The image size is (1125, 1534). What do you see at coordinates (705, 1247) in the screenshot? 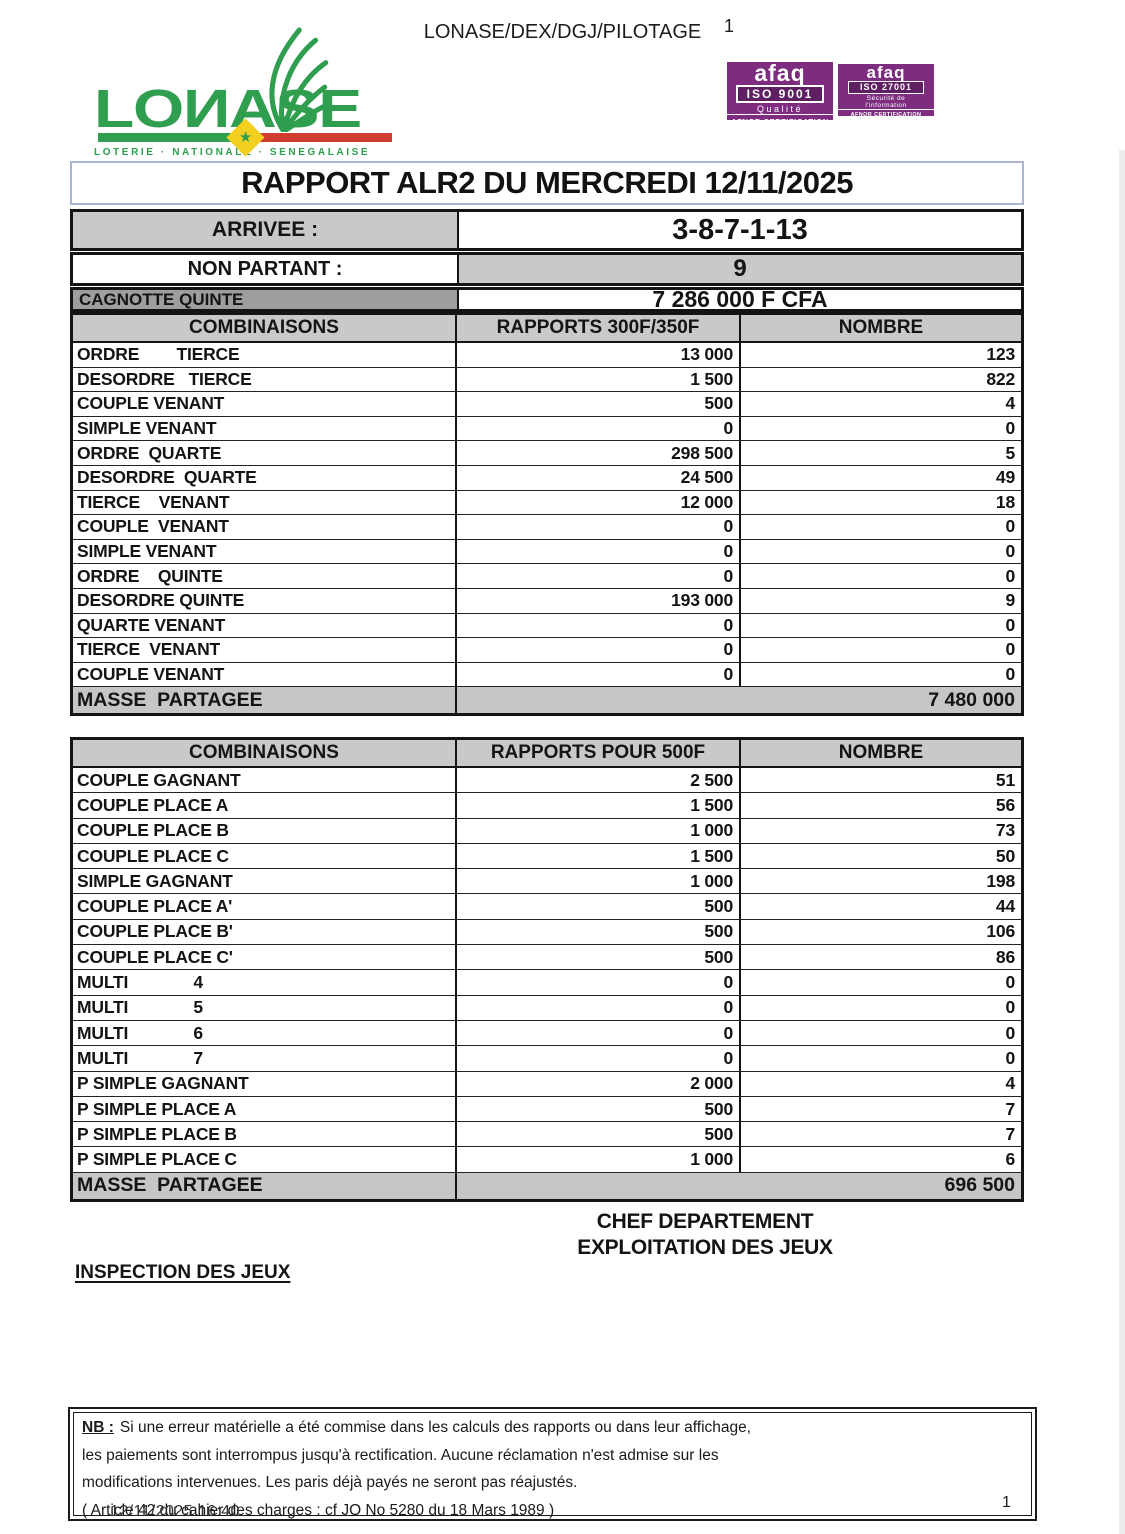
I see `chef-line2: EXPLOITATION DES JEUX` at bounding box center [705, 1247].